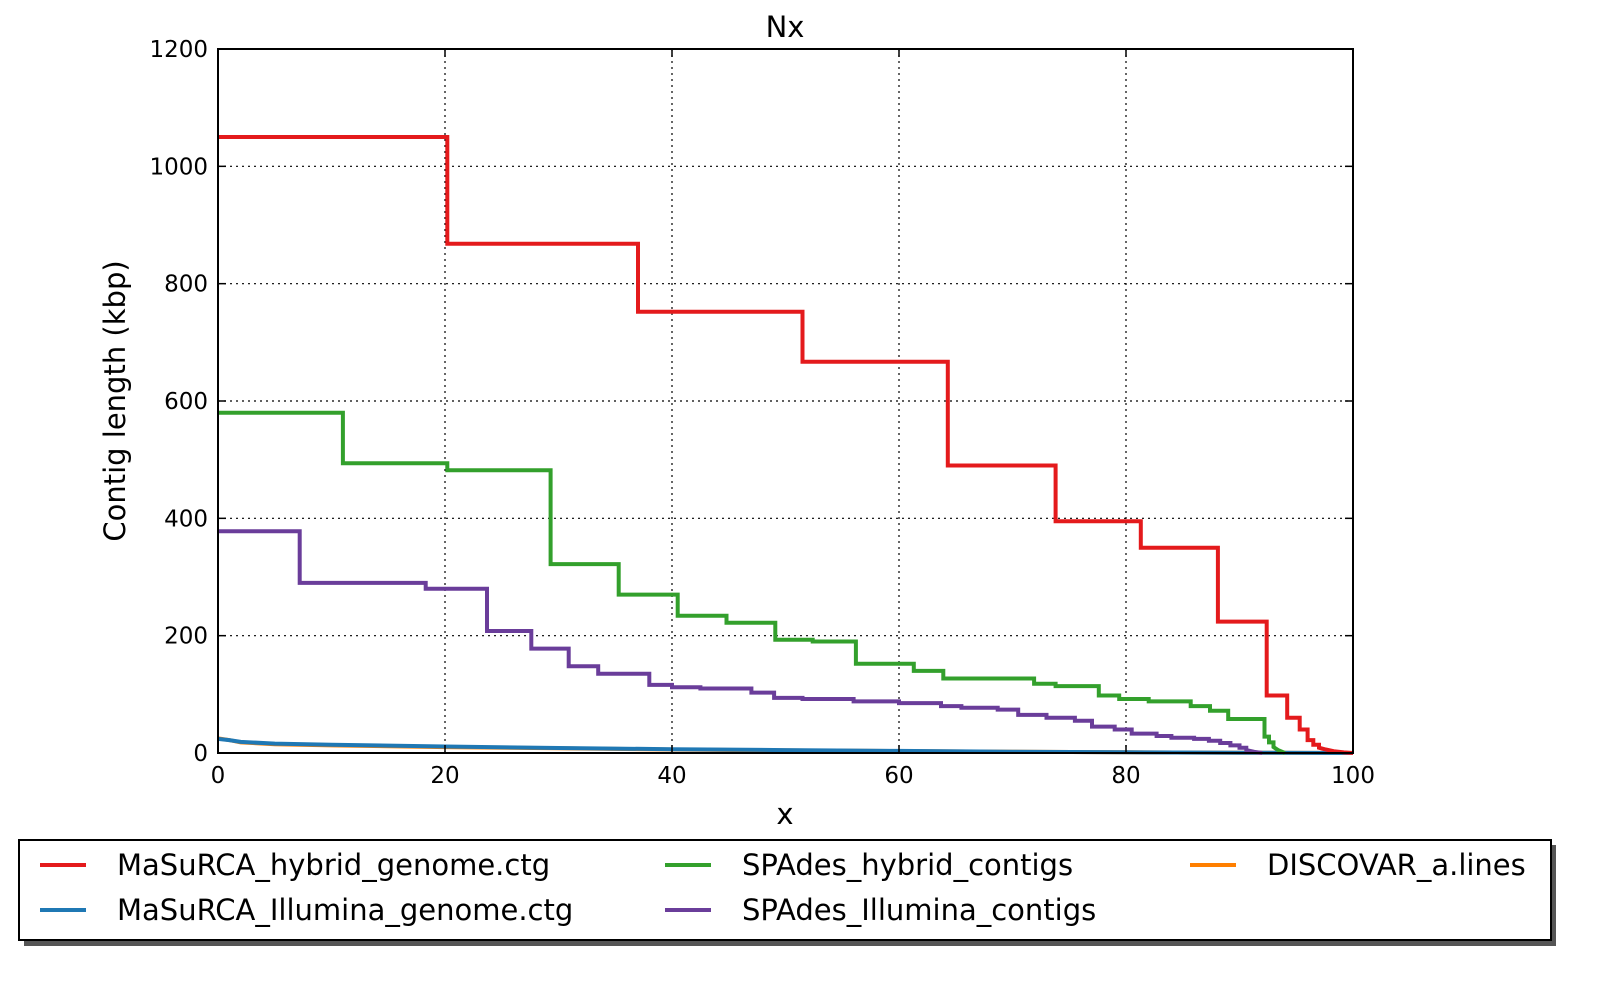 The width and height of the screenshot is (1612, 984). What do you see at coordinates (898, 776) in the screenshot?
I see `x-tick-label: 60` at bounding box center [898, 776].